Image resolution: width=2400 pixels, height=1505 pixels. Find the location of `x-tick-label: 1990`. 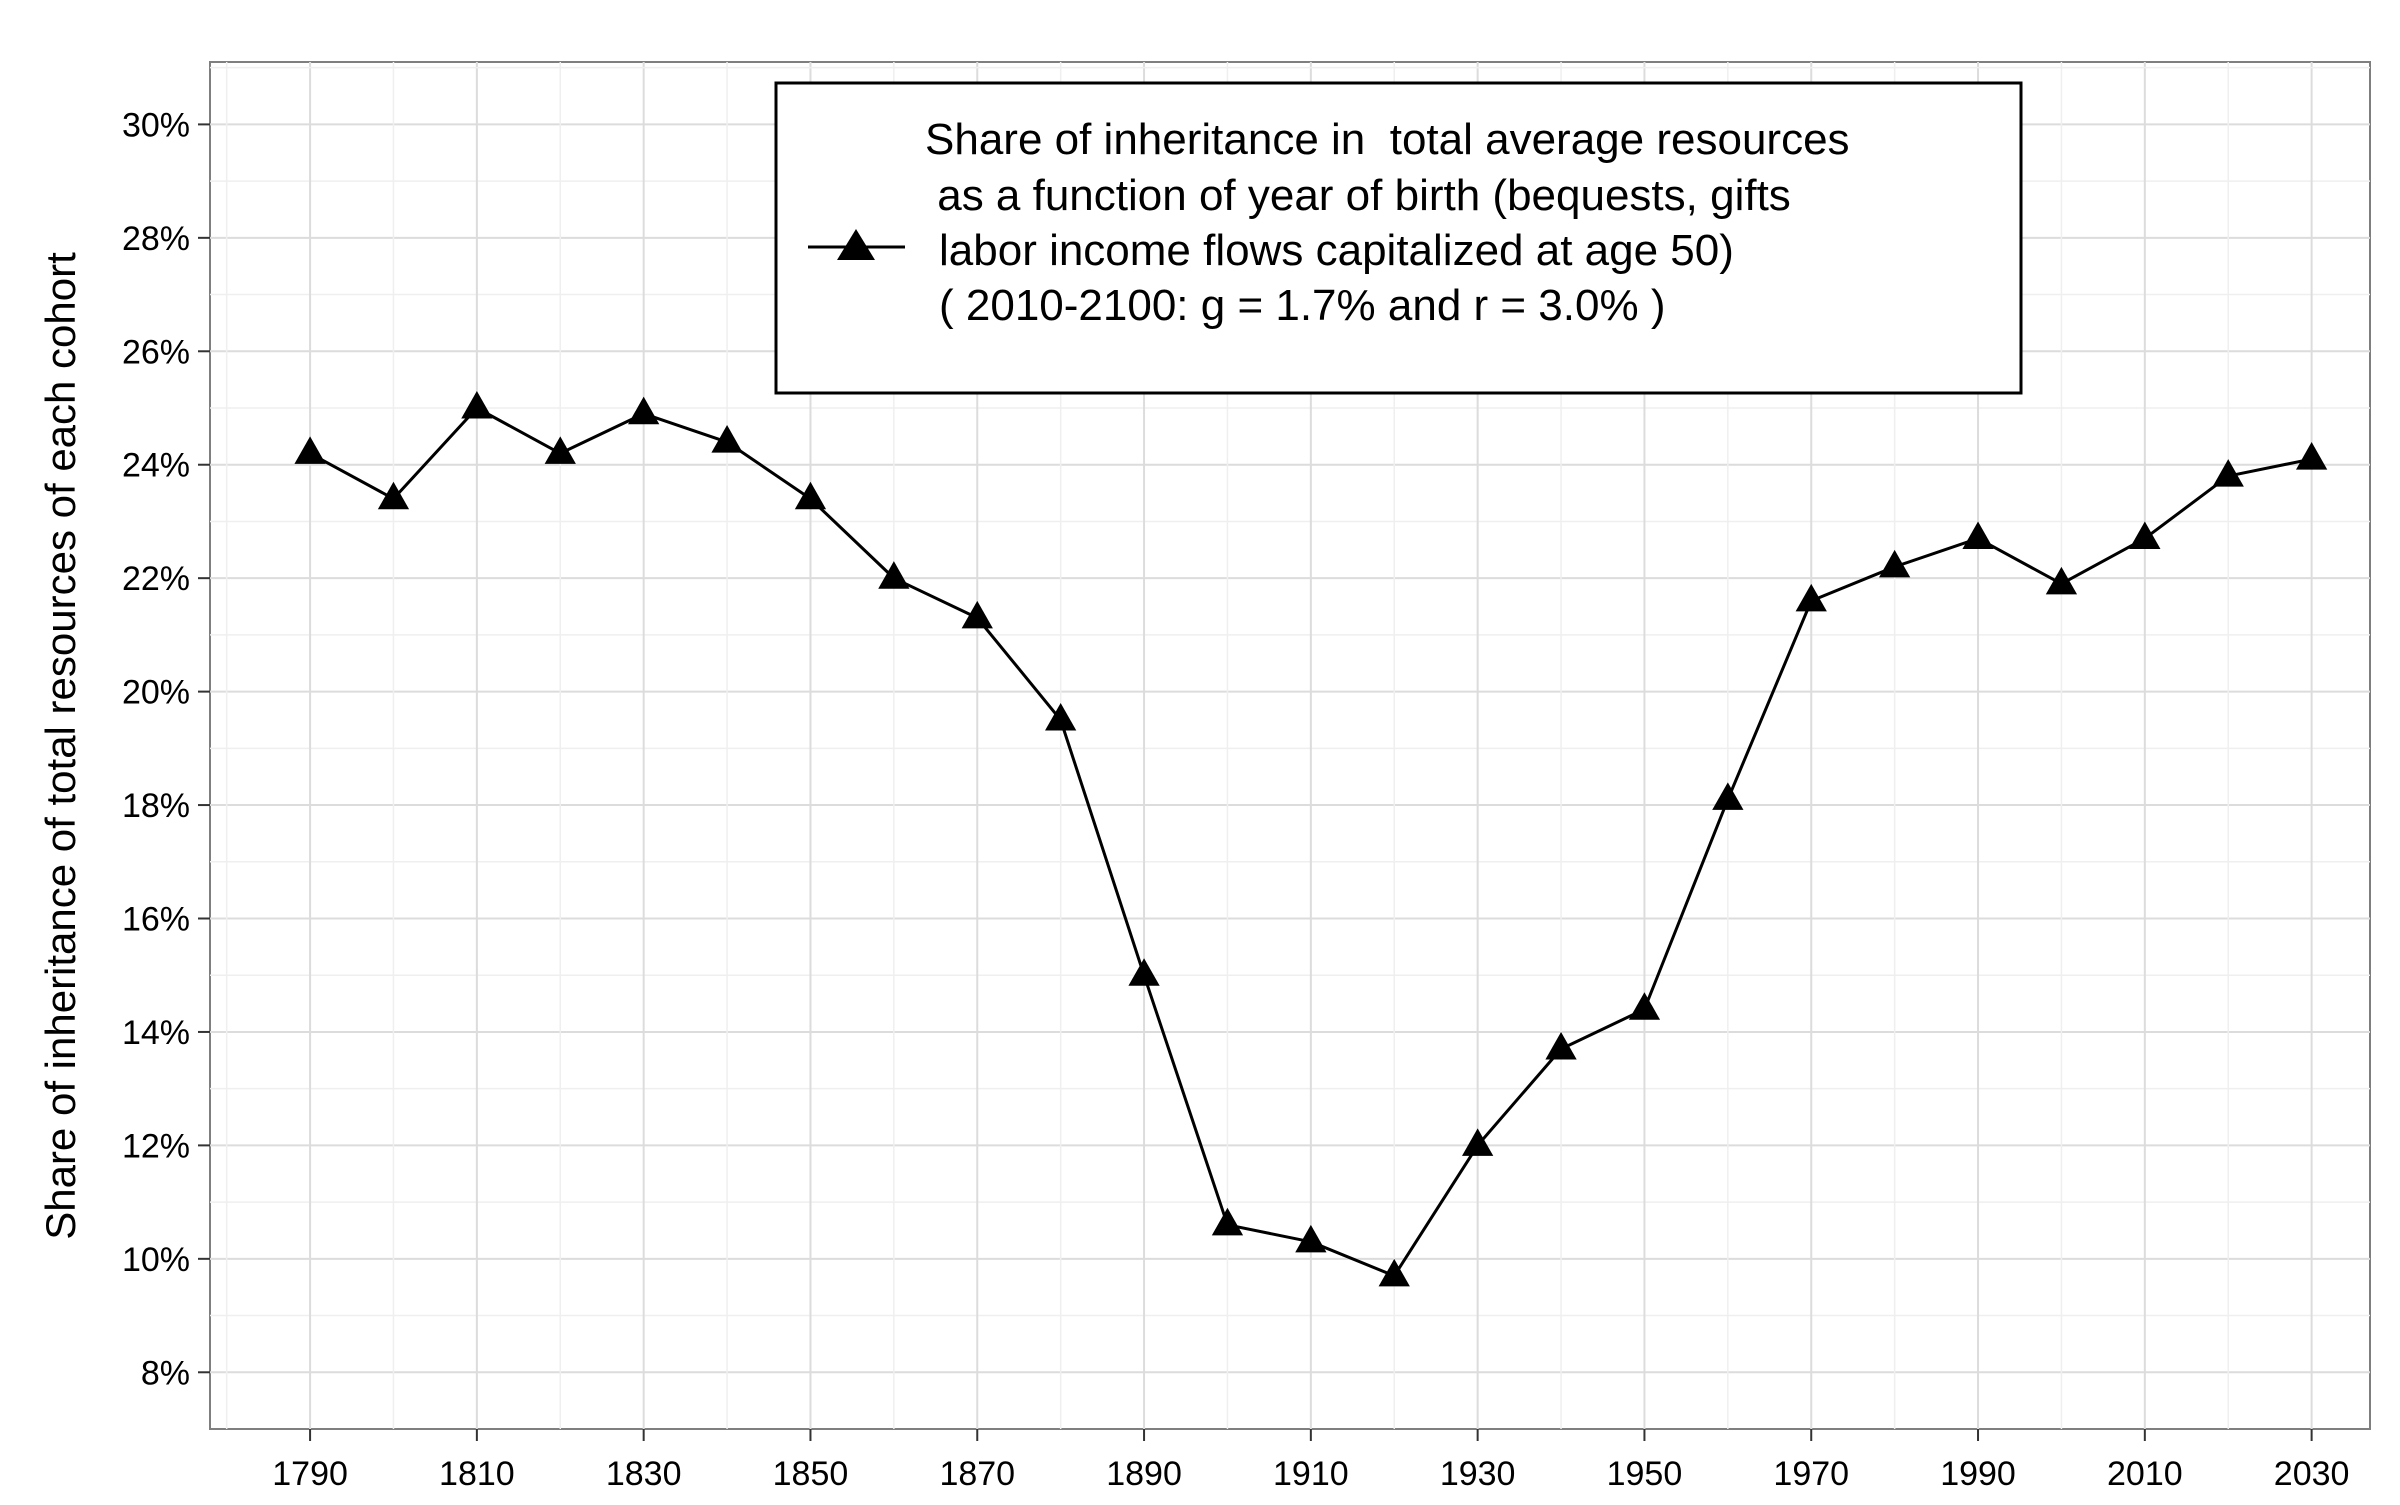

x-tick-label: 1990 is located at coordinates (1978, 1474).